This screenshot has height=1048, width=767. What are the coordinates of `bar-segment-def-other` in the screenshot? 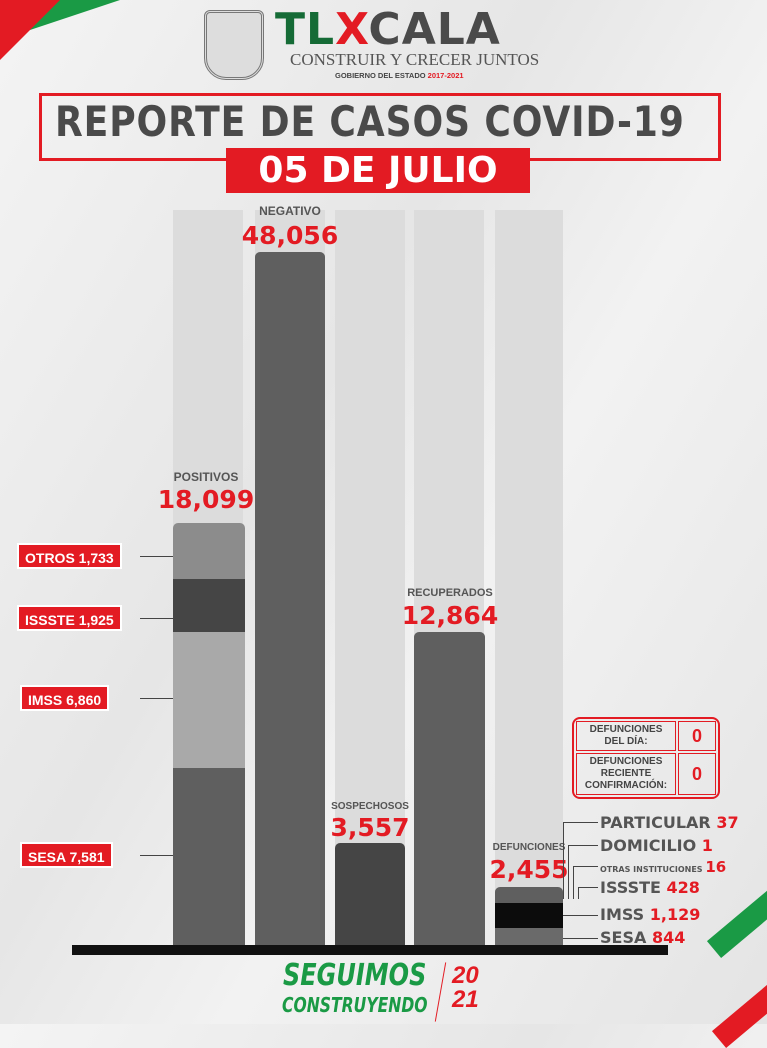 It's located at (529, 895).